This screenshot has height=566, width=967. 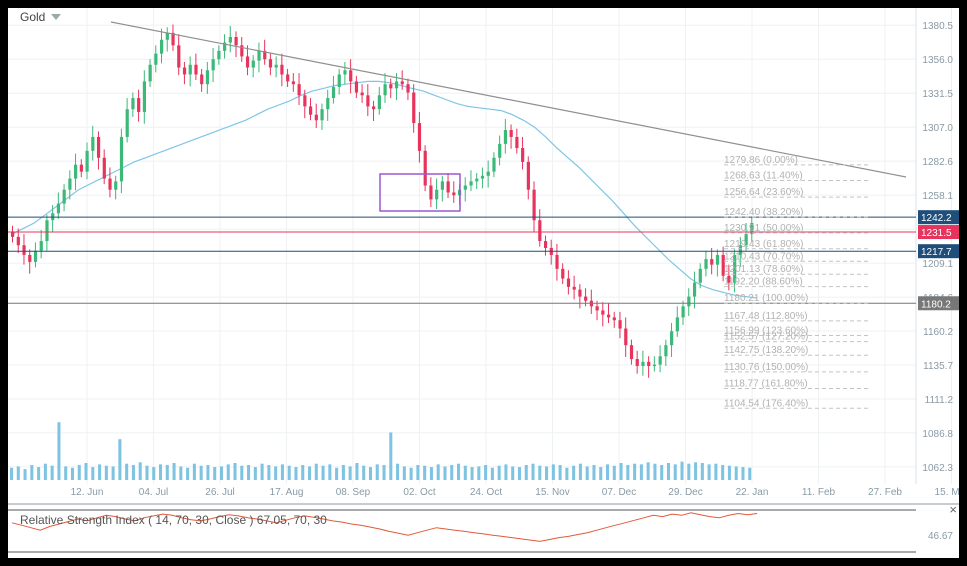 I want to click on y-tick-label: 1307.0, so click(x=937, y=128).